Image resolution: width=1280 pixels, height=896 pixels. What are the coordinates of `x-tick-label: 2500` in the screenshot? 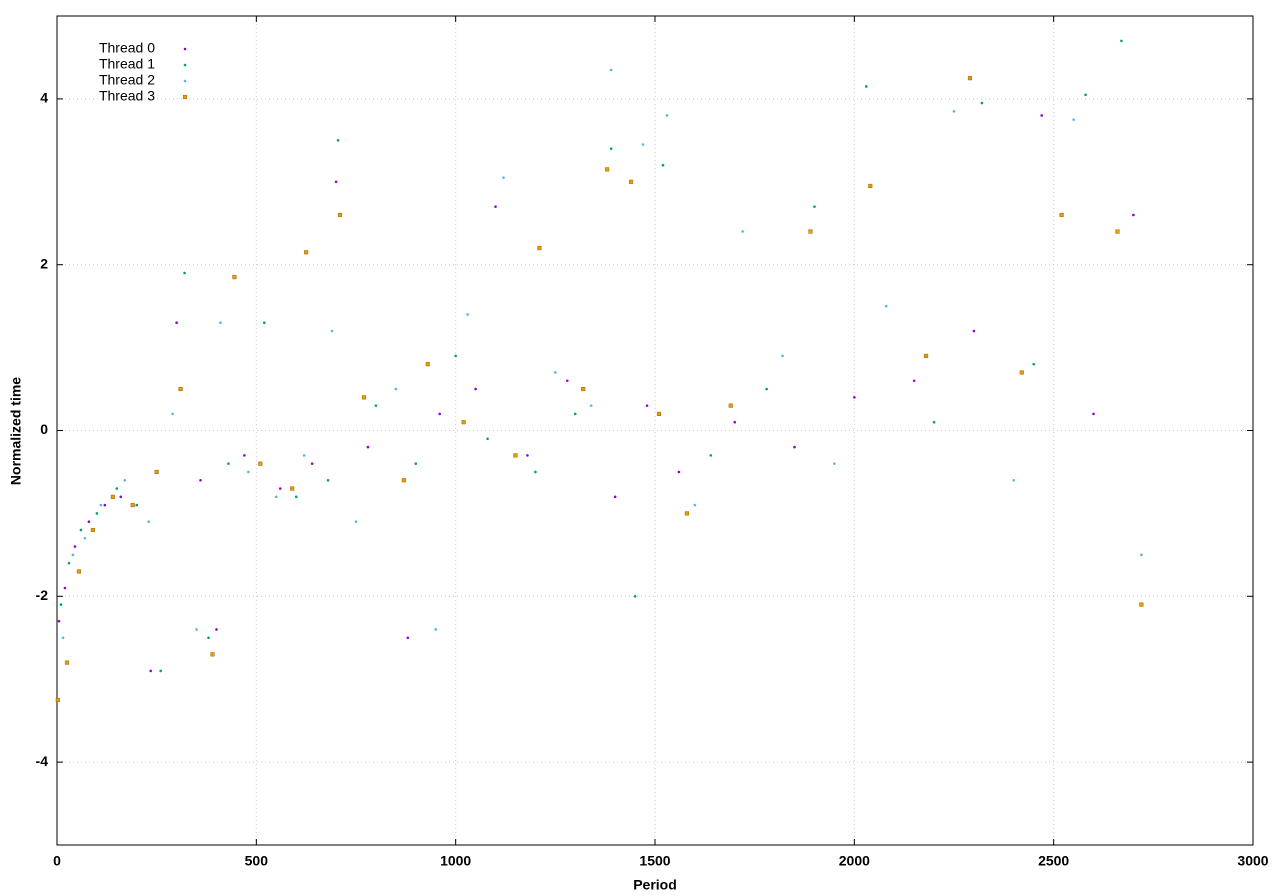 It's located at (1053, 861).